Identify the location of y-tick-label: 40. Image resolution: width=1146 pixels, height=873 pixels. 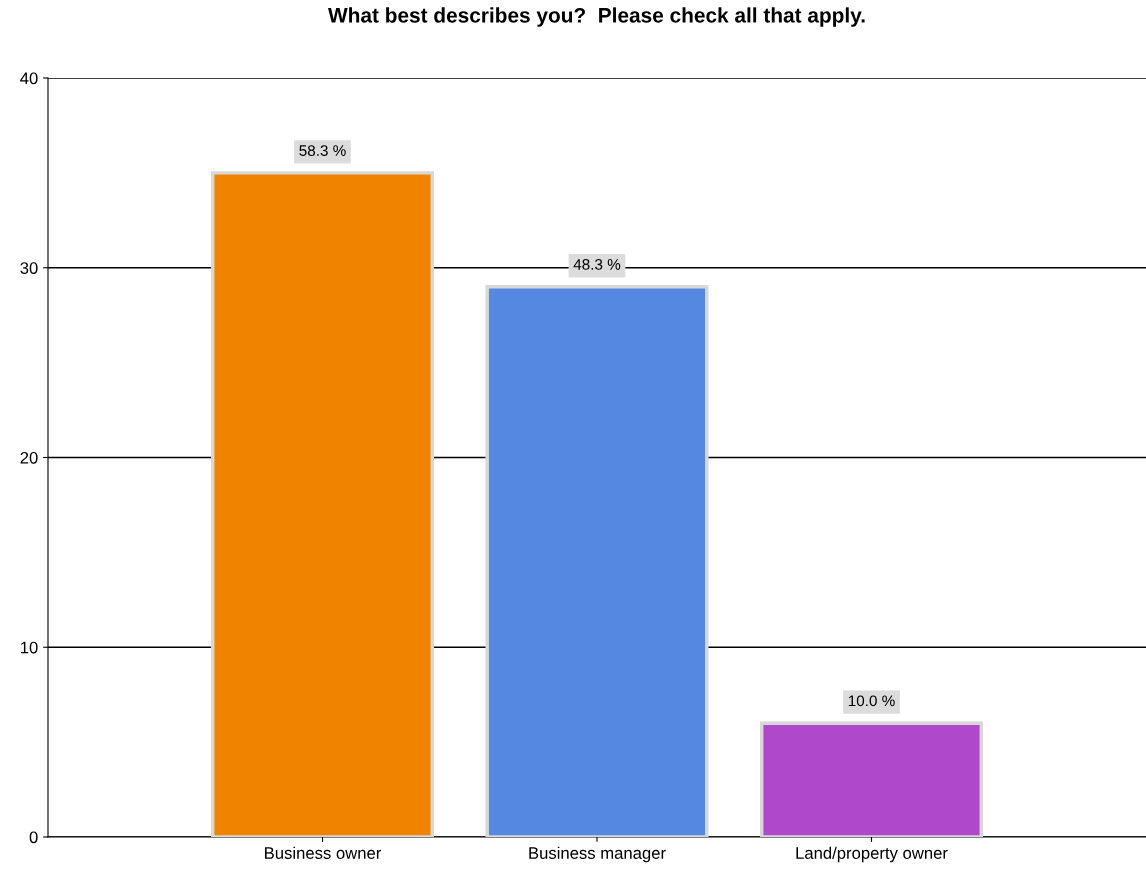
(29, 78).